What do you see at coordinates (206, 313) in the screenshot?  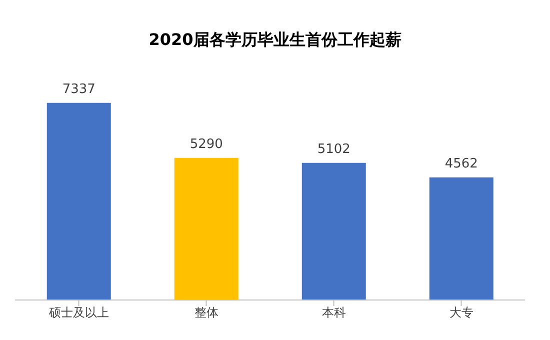 I see `x-tick-label: 整体` at bounding box center [206, 313].